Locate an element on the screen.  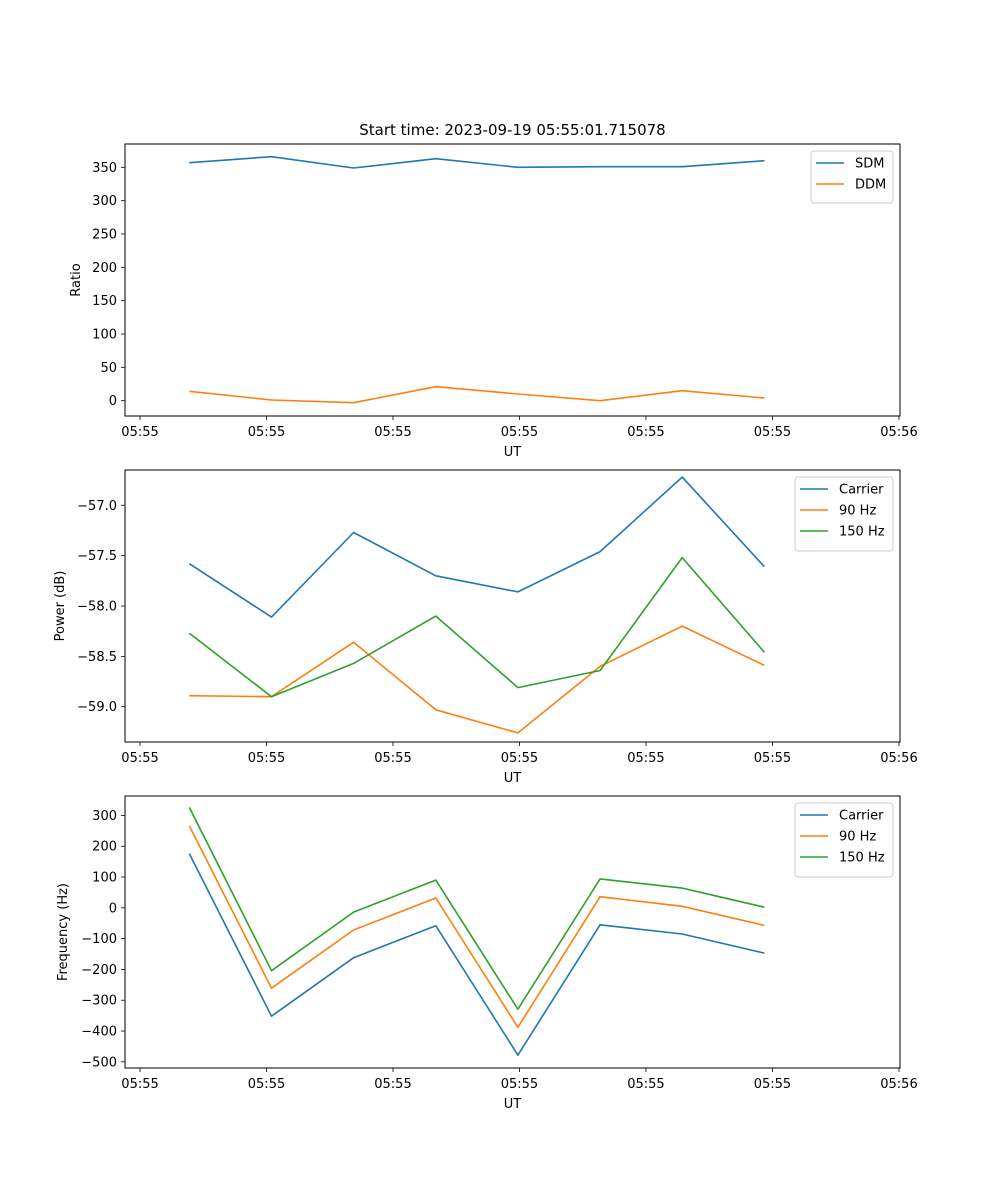
y-tick-label: −57.0 is located at coordinates (97, 506).